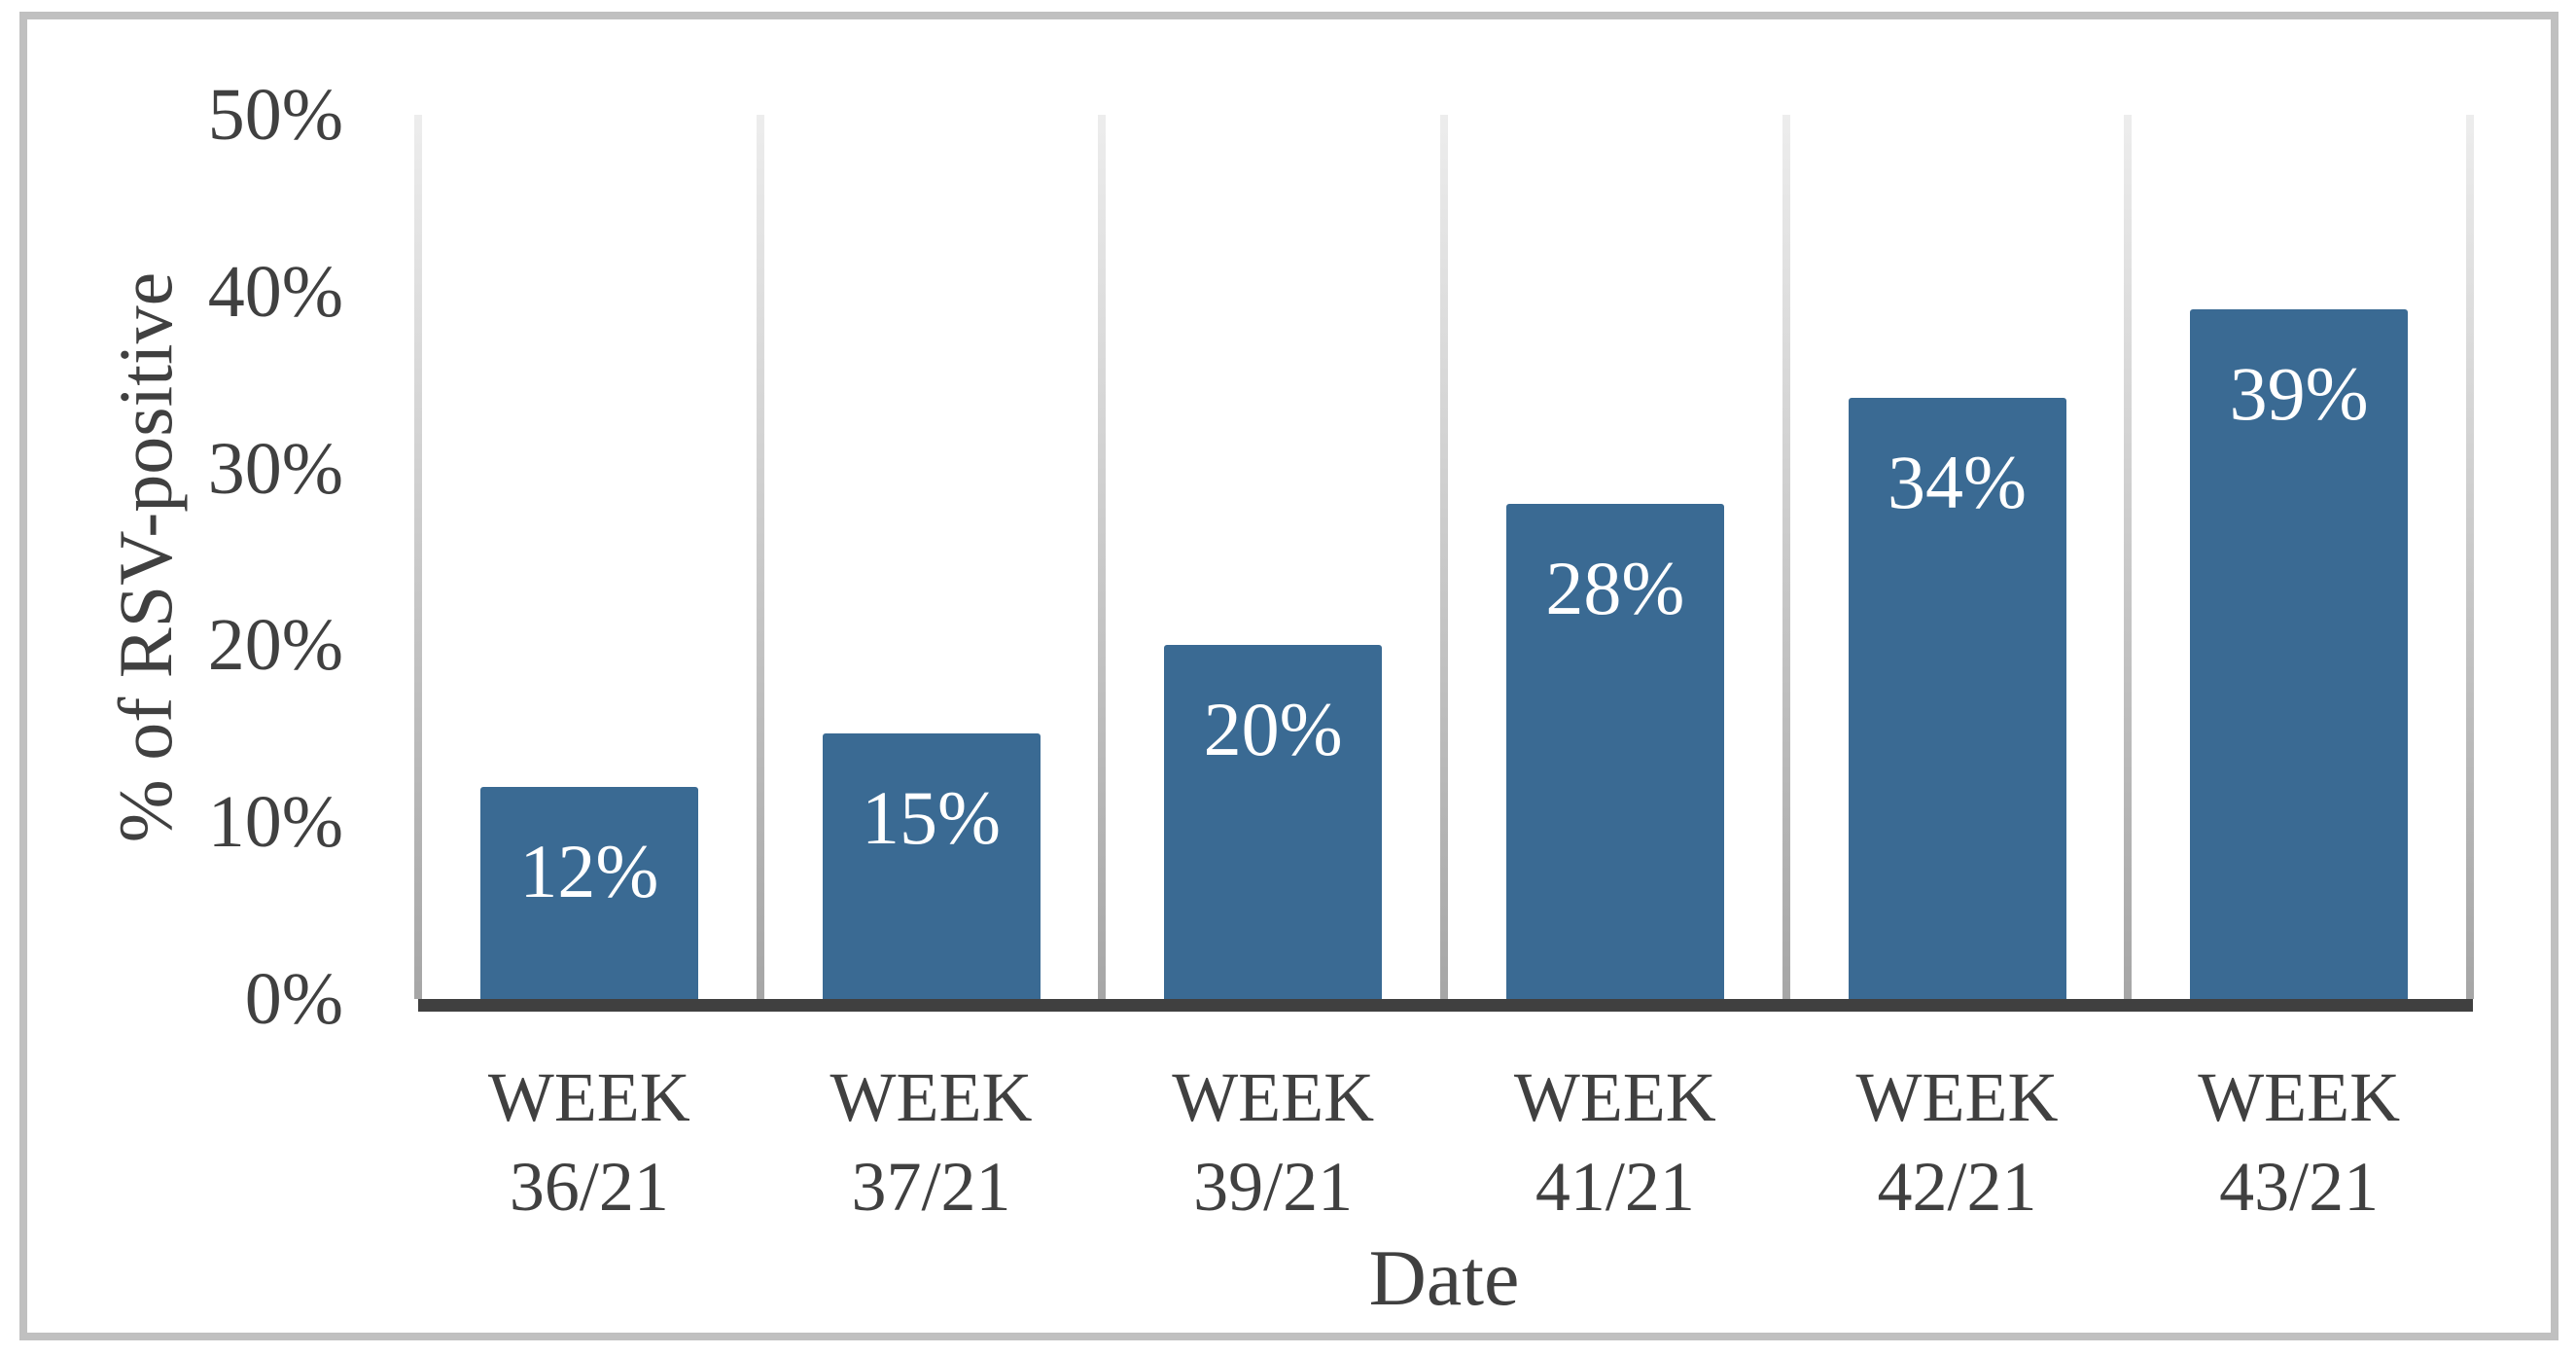  Describe the element at coordinates (1615, 1187) in the screenshot. I see `x-category-date: 41/21` at that location.